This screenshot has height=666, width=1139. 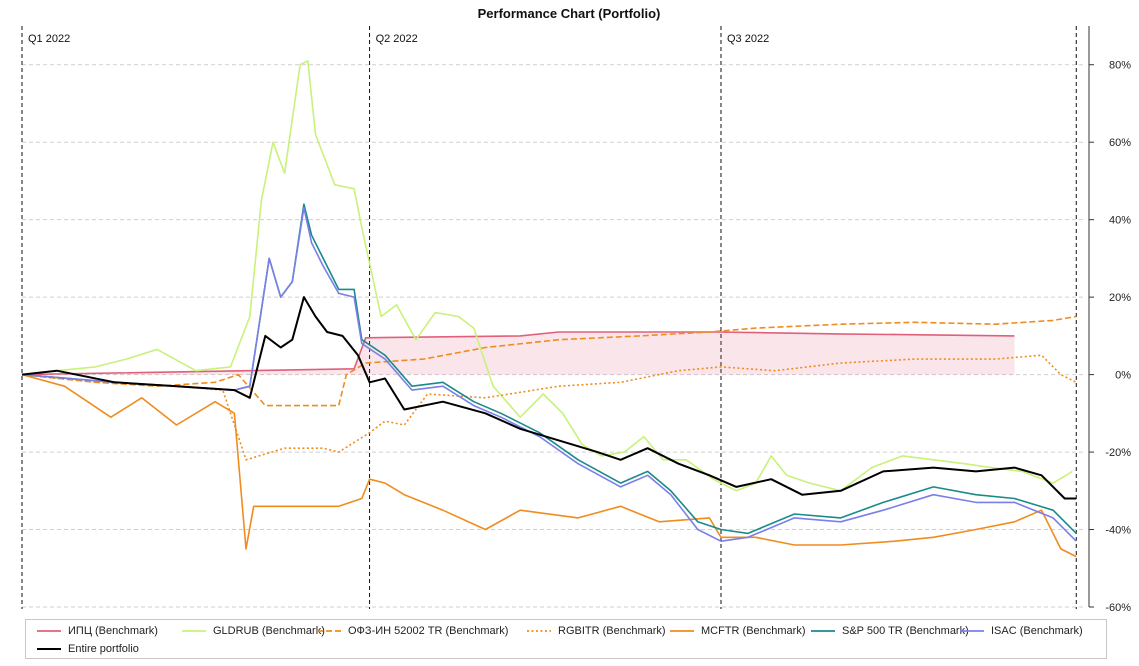 What do you see at coordinates (397, 39) in the screenshot?
I see `quarter-marker-label: Q2 2022` at bounding box center [397, 39].